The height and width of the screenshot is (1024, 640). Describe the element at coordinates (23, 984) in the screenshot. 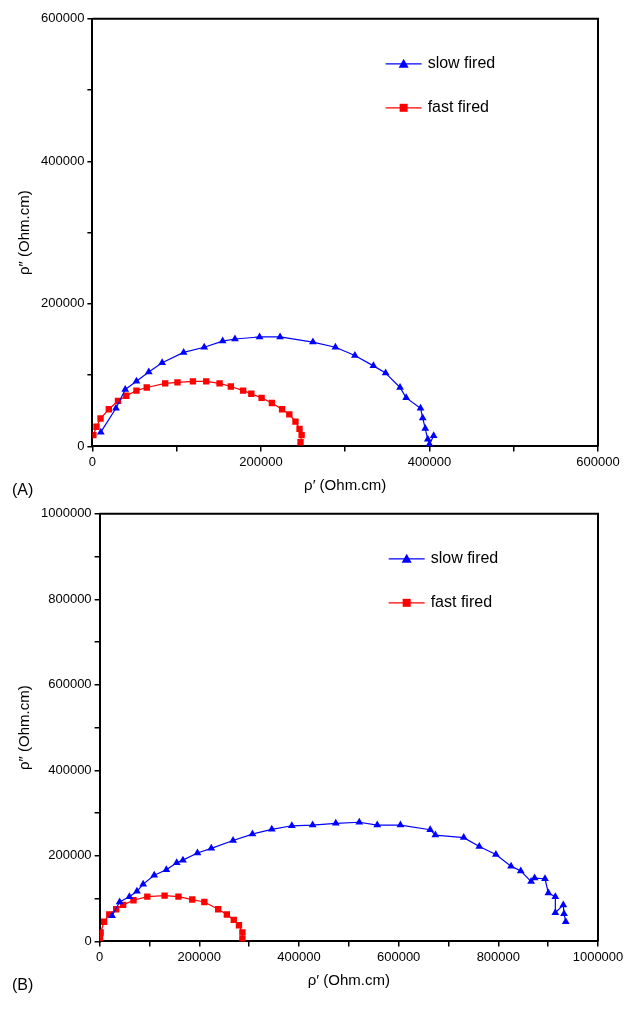

I see `text: (B)` at that location.